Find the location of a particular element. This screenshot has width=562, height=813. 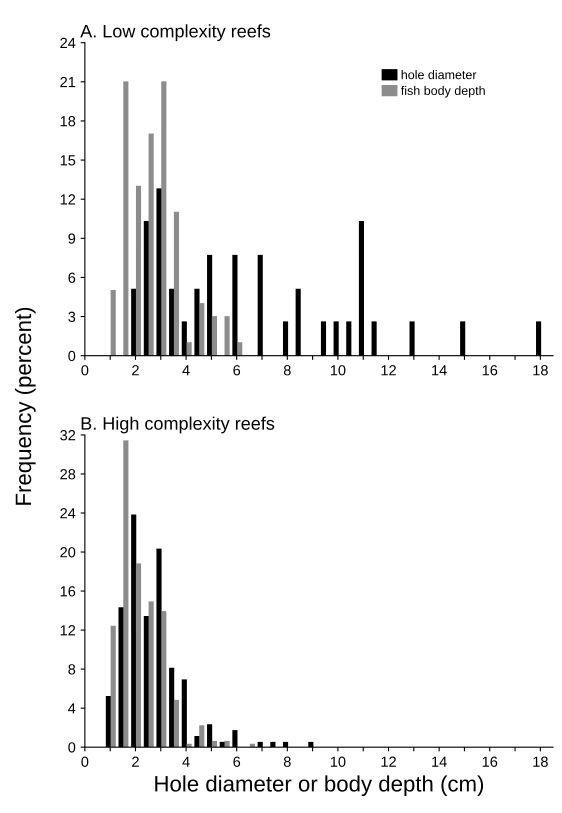

legend-label: fish body depth is located at coordinates (442, 92).